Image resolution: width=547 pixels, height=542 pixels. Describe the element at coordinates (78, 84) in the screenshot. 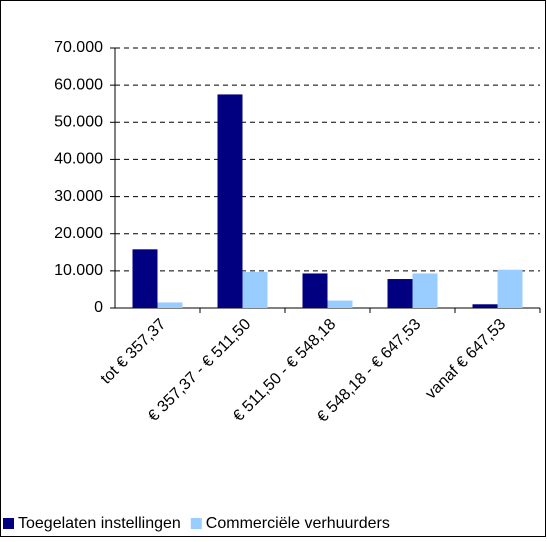

I see `y-tick-label: 60.000` at that location.